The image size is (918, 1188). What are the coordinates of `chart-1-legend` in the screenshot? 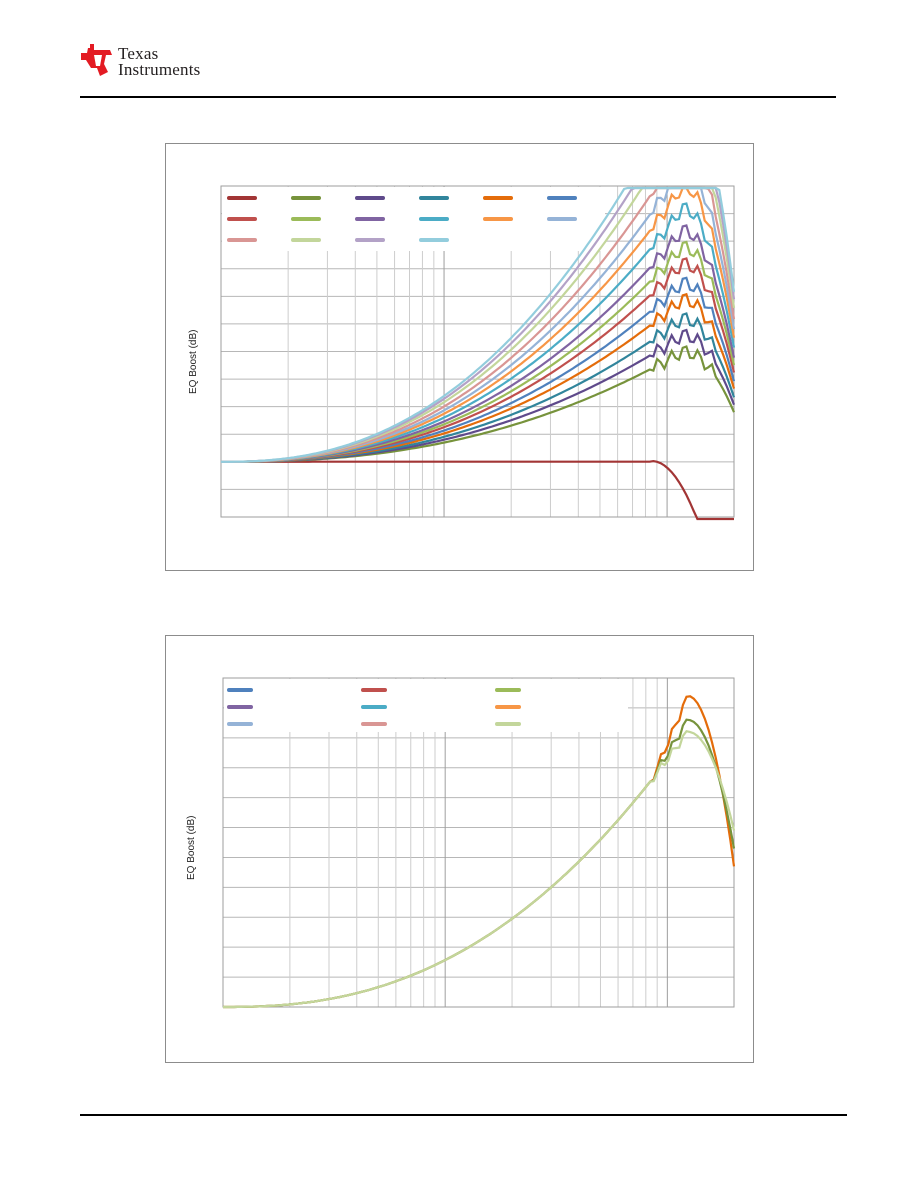 It's located at (414, 219).